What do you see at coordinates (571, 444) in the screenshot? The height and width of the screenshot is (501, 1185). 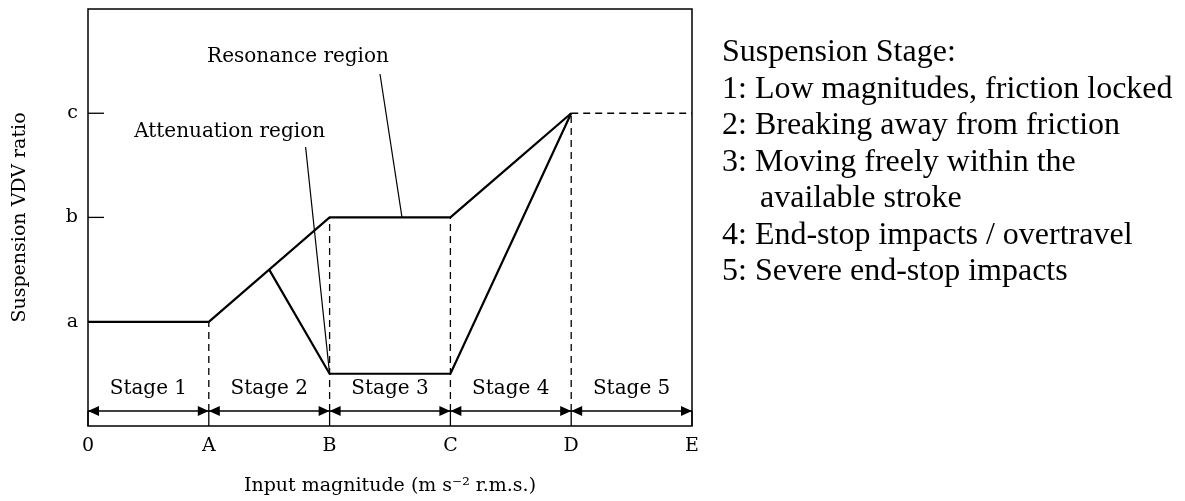 I see `x-tick-label: D` at bounding box center [571, 444].